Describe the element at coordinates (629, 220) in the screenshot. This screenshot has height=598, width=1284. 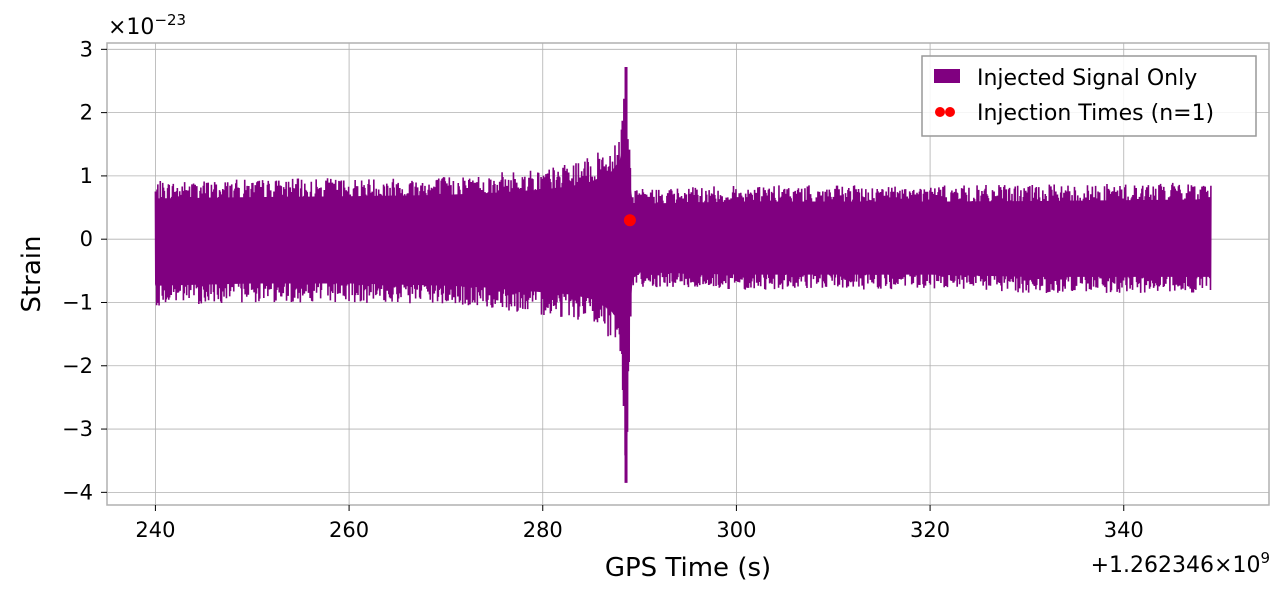
I see `injection-time-marker` at that location.